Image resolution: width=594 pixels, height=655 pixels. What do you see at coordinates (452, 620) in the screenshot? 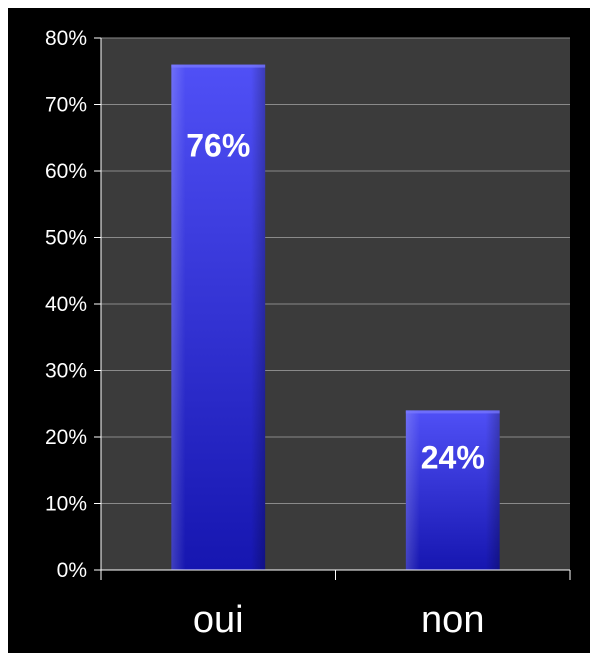
I see `x-category-label: non` at bounding box center [452, 620].